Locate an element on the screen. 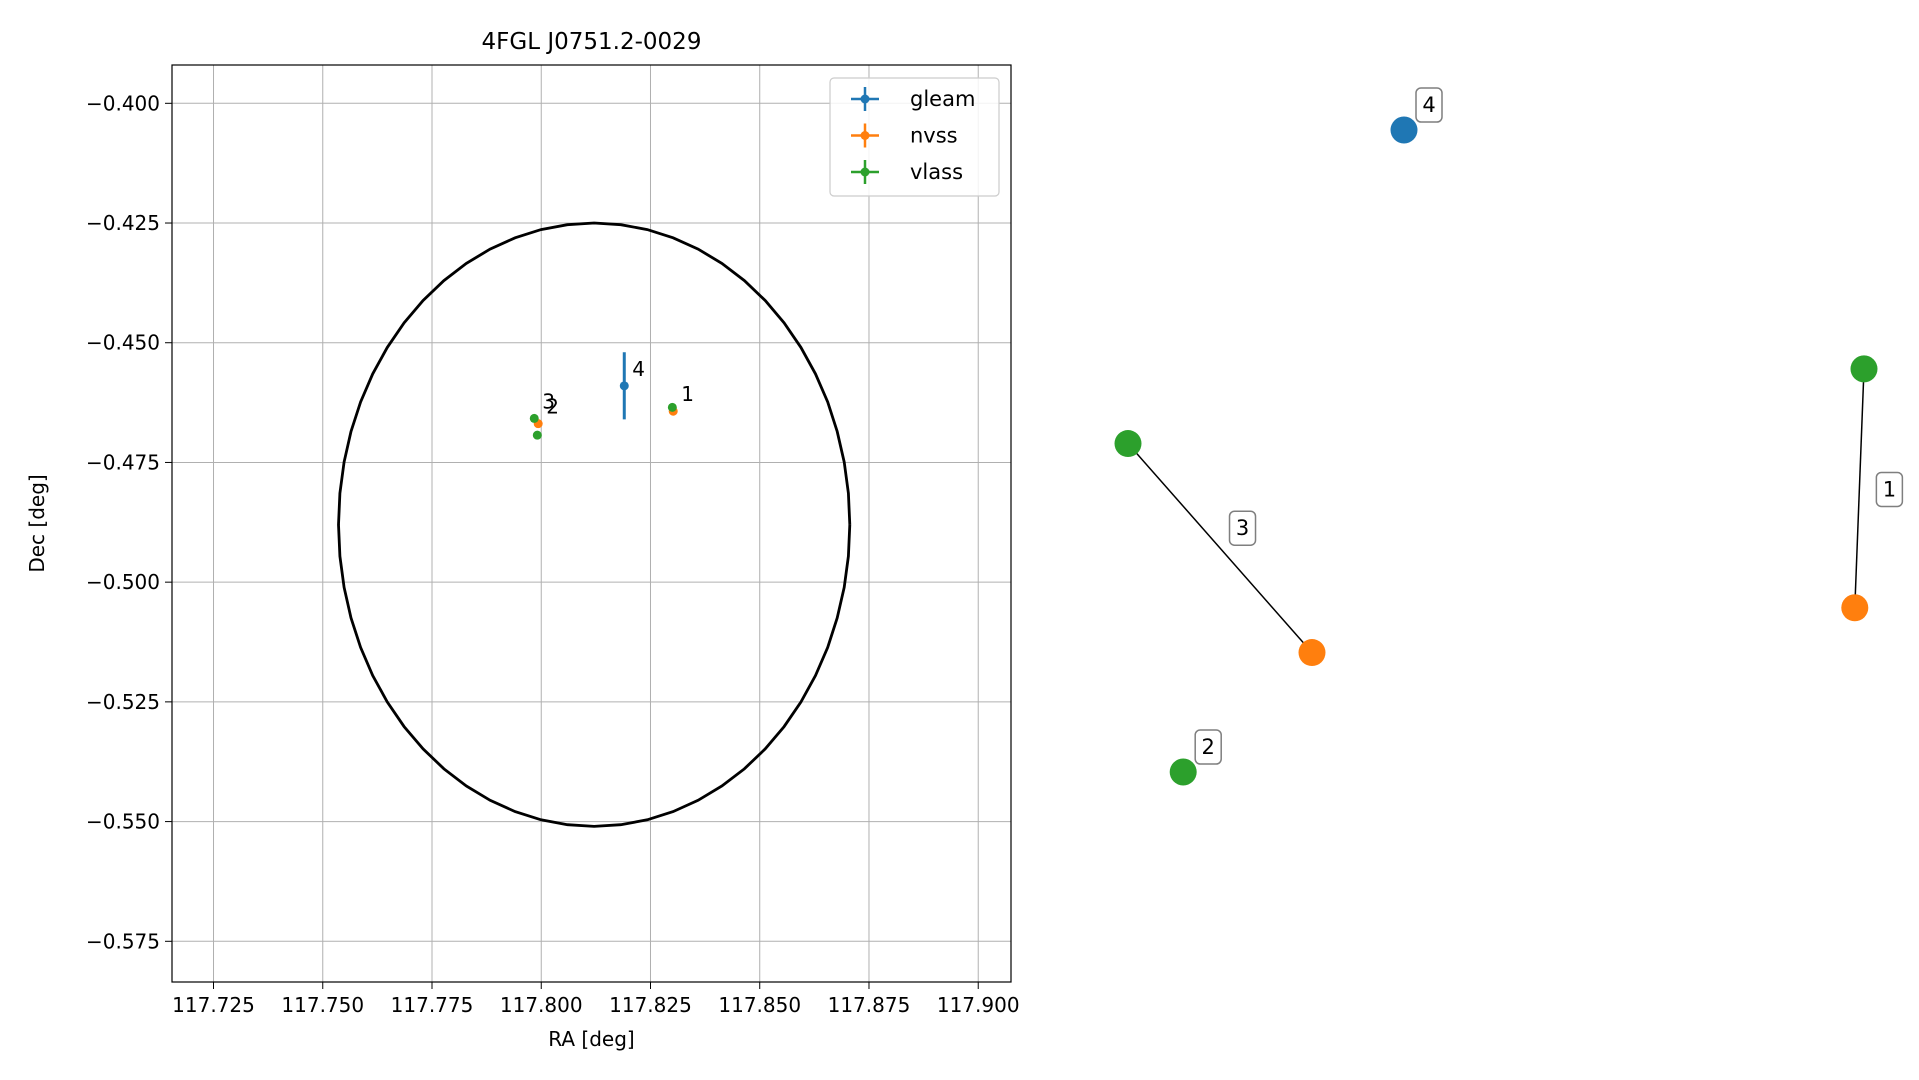 This screenshot has height=1080, width=1919. chart-title: 4FGL J0751.2-0029 is located at coordinates (592, 42).